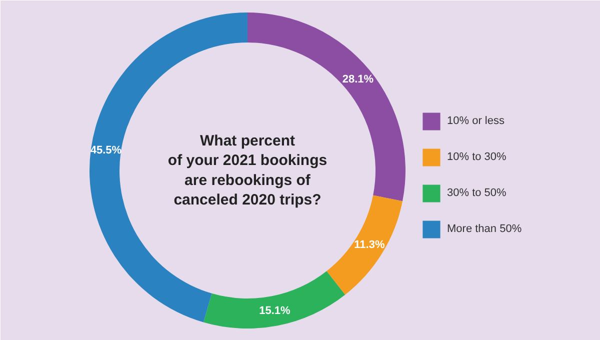 The height and width of the screenshot is (340, 600). I want to click on text: What percent of your 2021 bookings are rebookings of canceled 2020 trips?, so click(248, 170).